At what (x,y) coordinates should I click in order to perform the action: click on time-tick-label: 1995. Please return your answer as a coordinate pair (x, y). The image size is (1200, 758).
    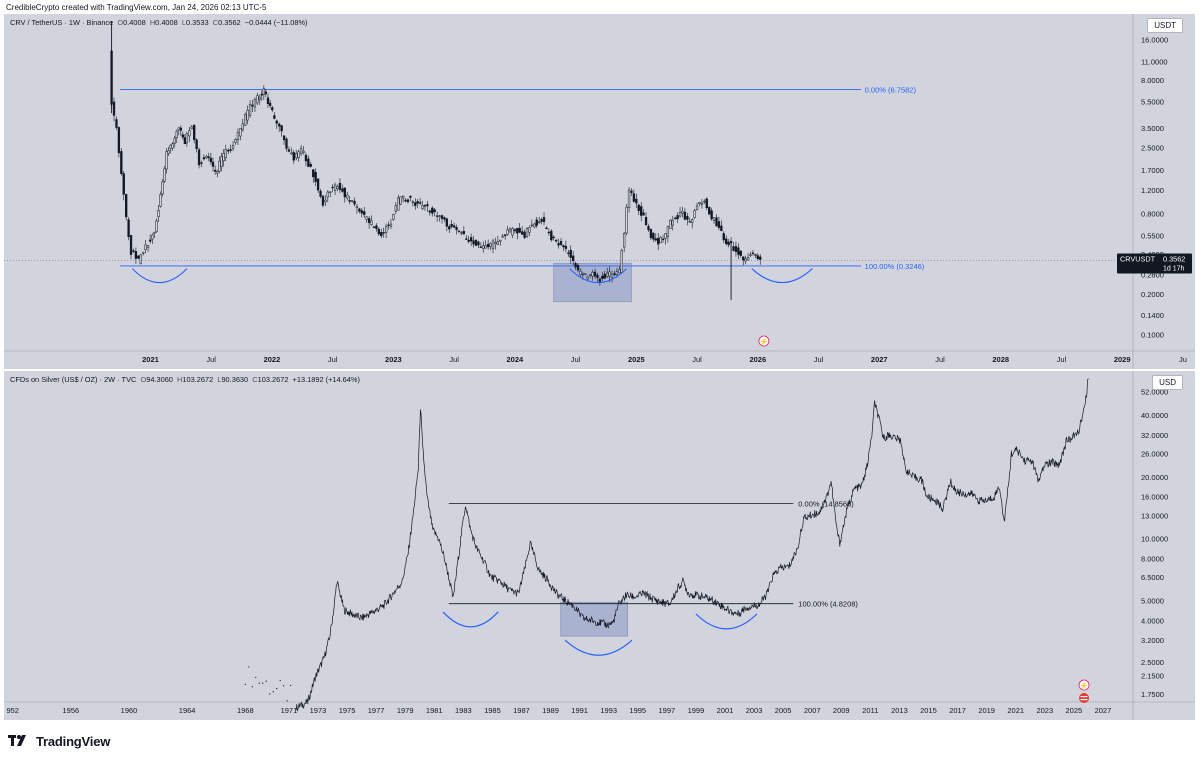
    Looking at the image, I should click on (637, 710).